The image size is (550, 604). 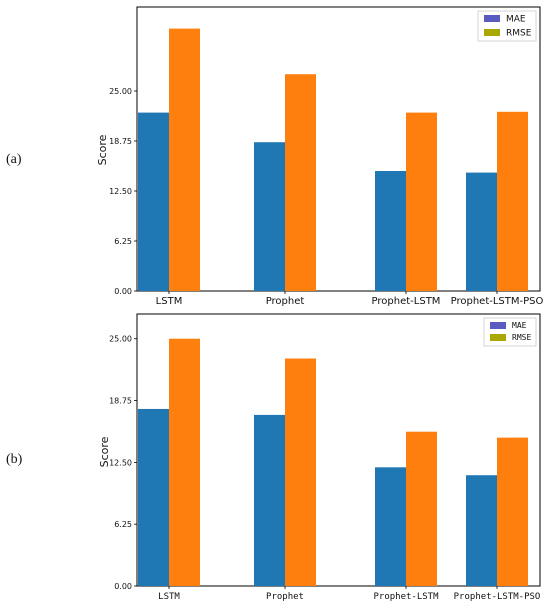 I want to click on y-ticks-a: 0.00 6.25 12.50 18.75 25.00, so click(x=123, y=191).